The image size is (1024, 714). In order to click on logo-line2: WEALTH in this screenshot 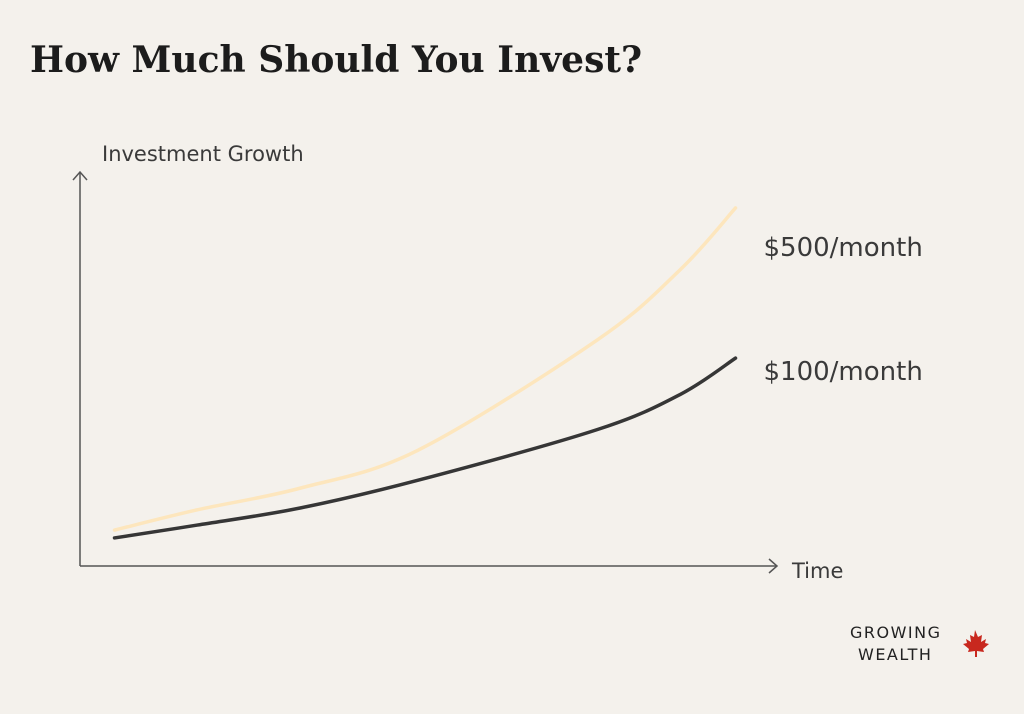, I will do `click(895, 654)`.